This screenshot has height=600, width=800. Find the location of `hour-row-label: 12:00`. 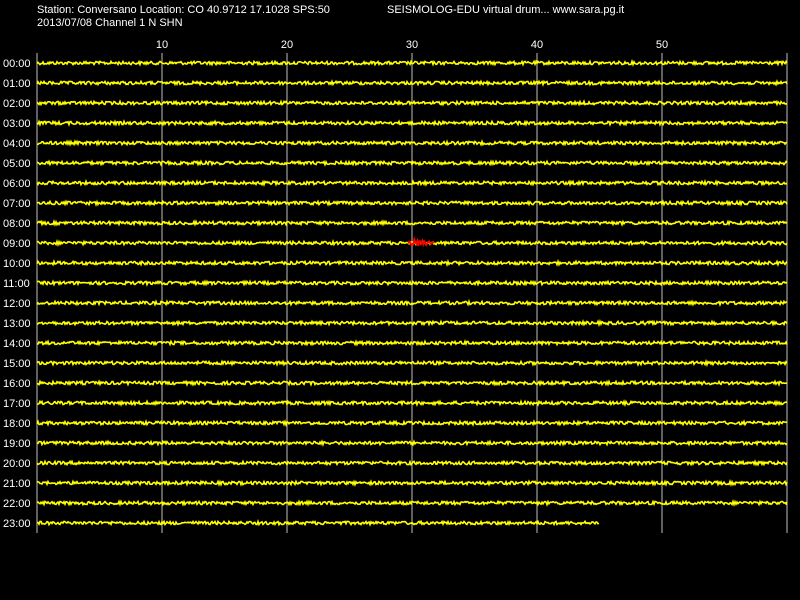

hour-row-label: 12:00 is located at coordinates (17, 304).